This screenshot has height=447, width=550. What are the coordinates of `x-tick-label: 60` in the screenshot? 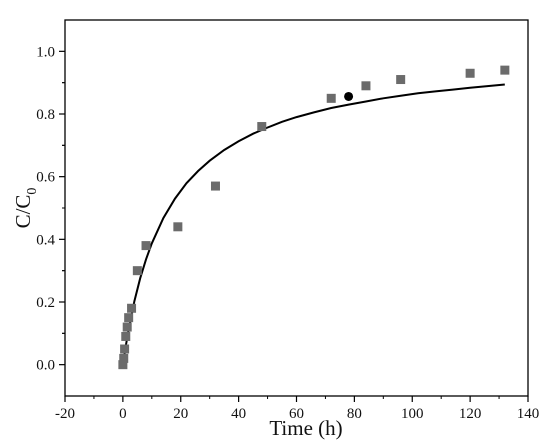 It's located at (296, 414).